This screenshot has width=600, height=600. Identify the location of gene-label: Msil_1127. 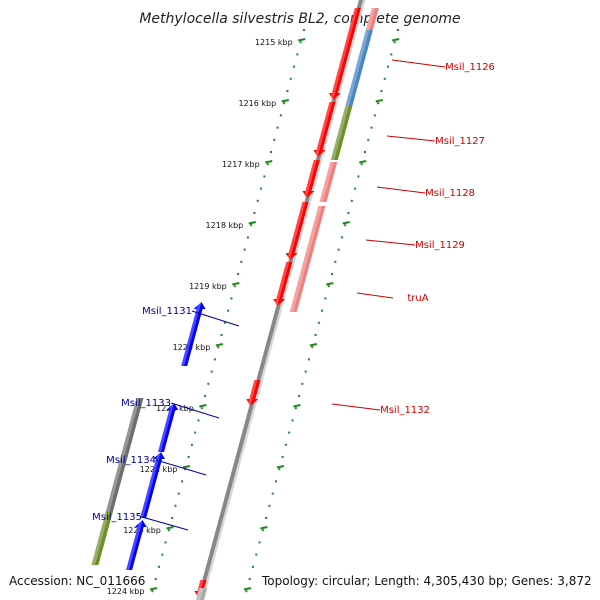
(460, 141).